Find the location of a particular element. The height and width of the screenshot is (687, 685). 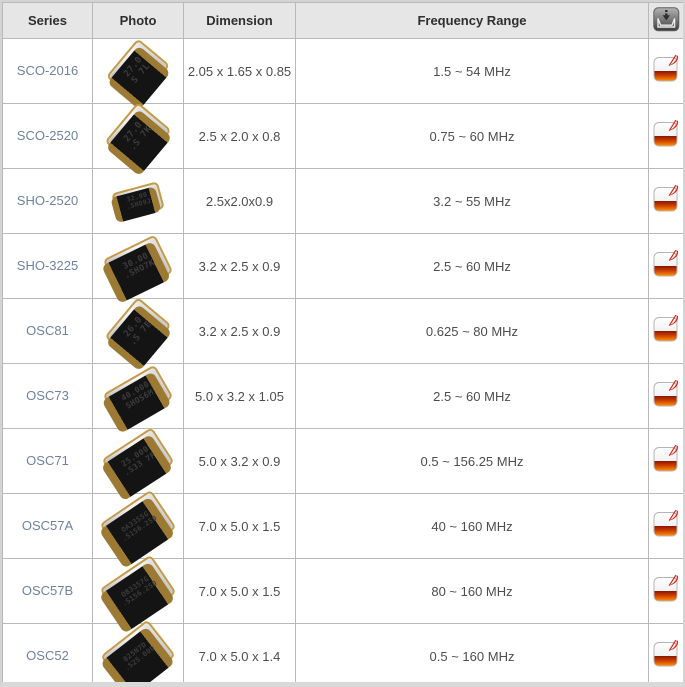

product-photo: OA33S5G .S156.250 is located at coordinates (138, 526).